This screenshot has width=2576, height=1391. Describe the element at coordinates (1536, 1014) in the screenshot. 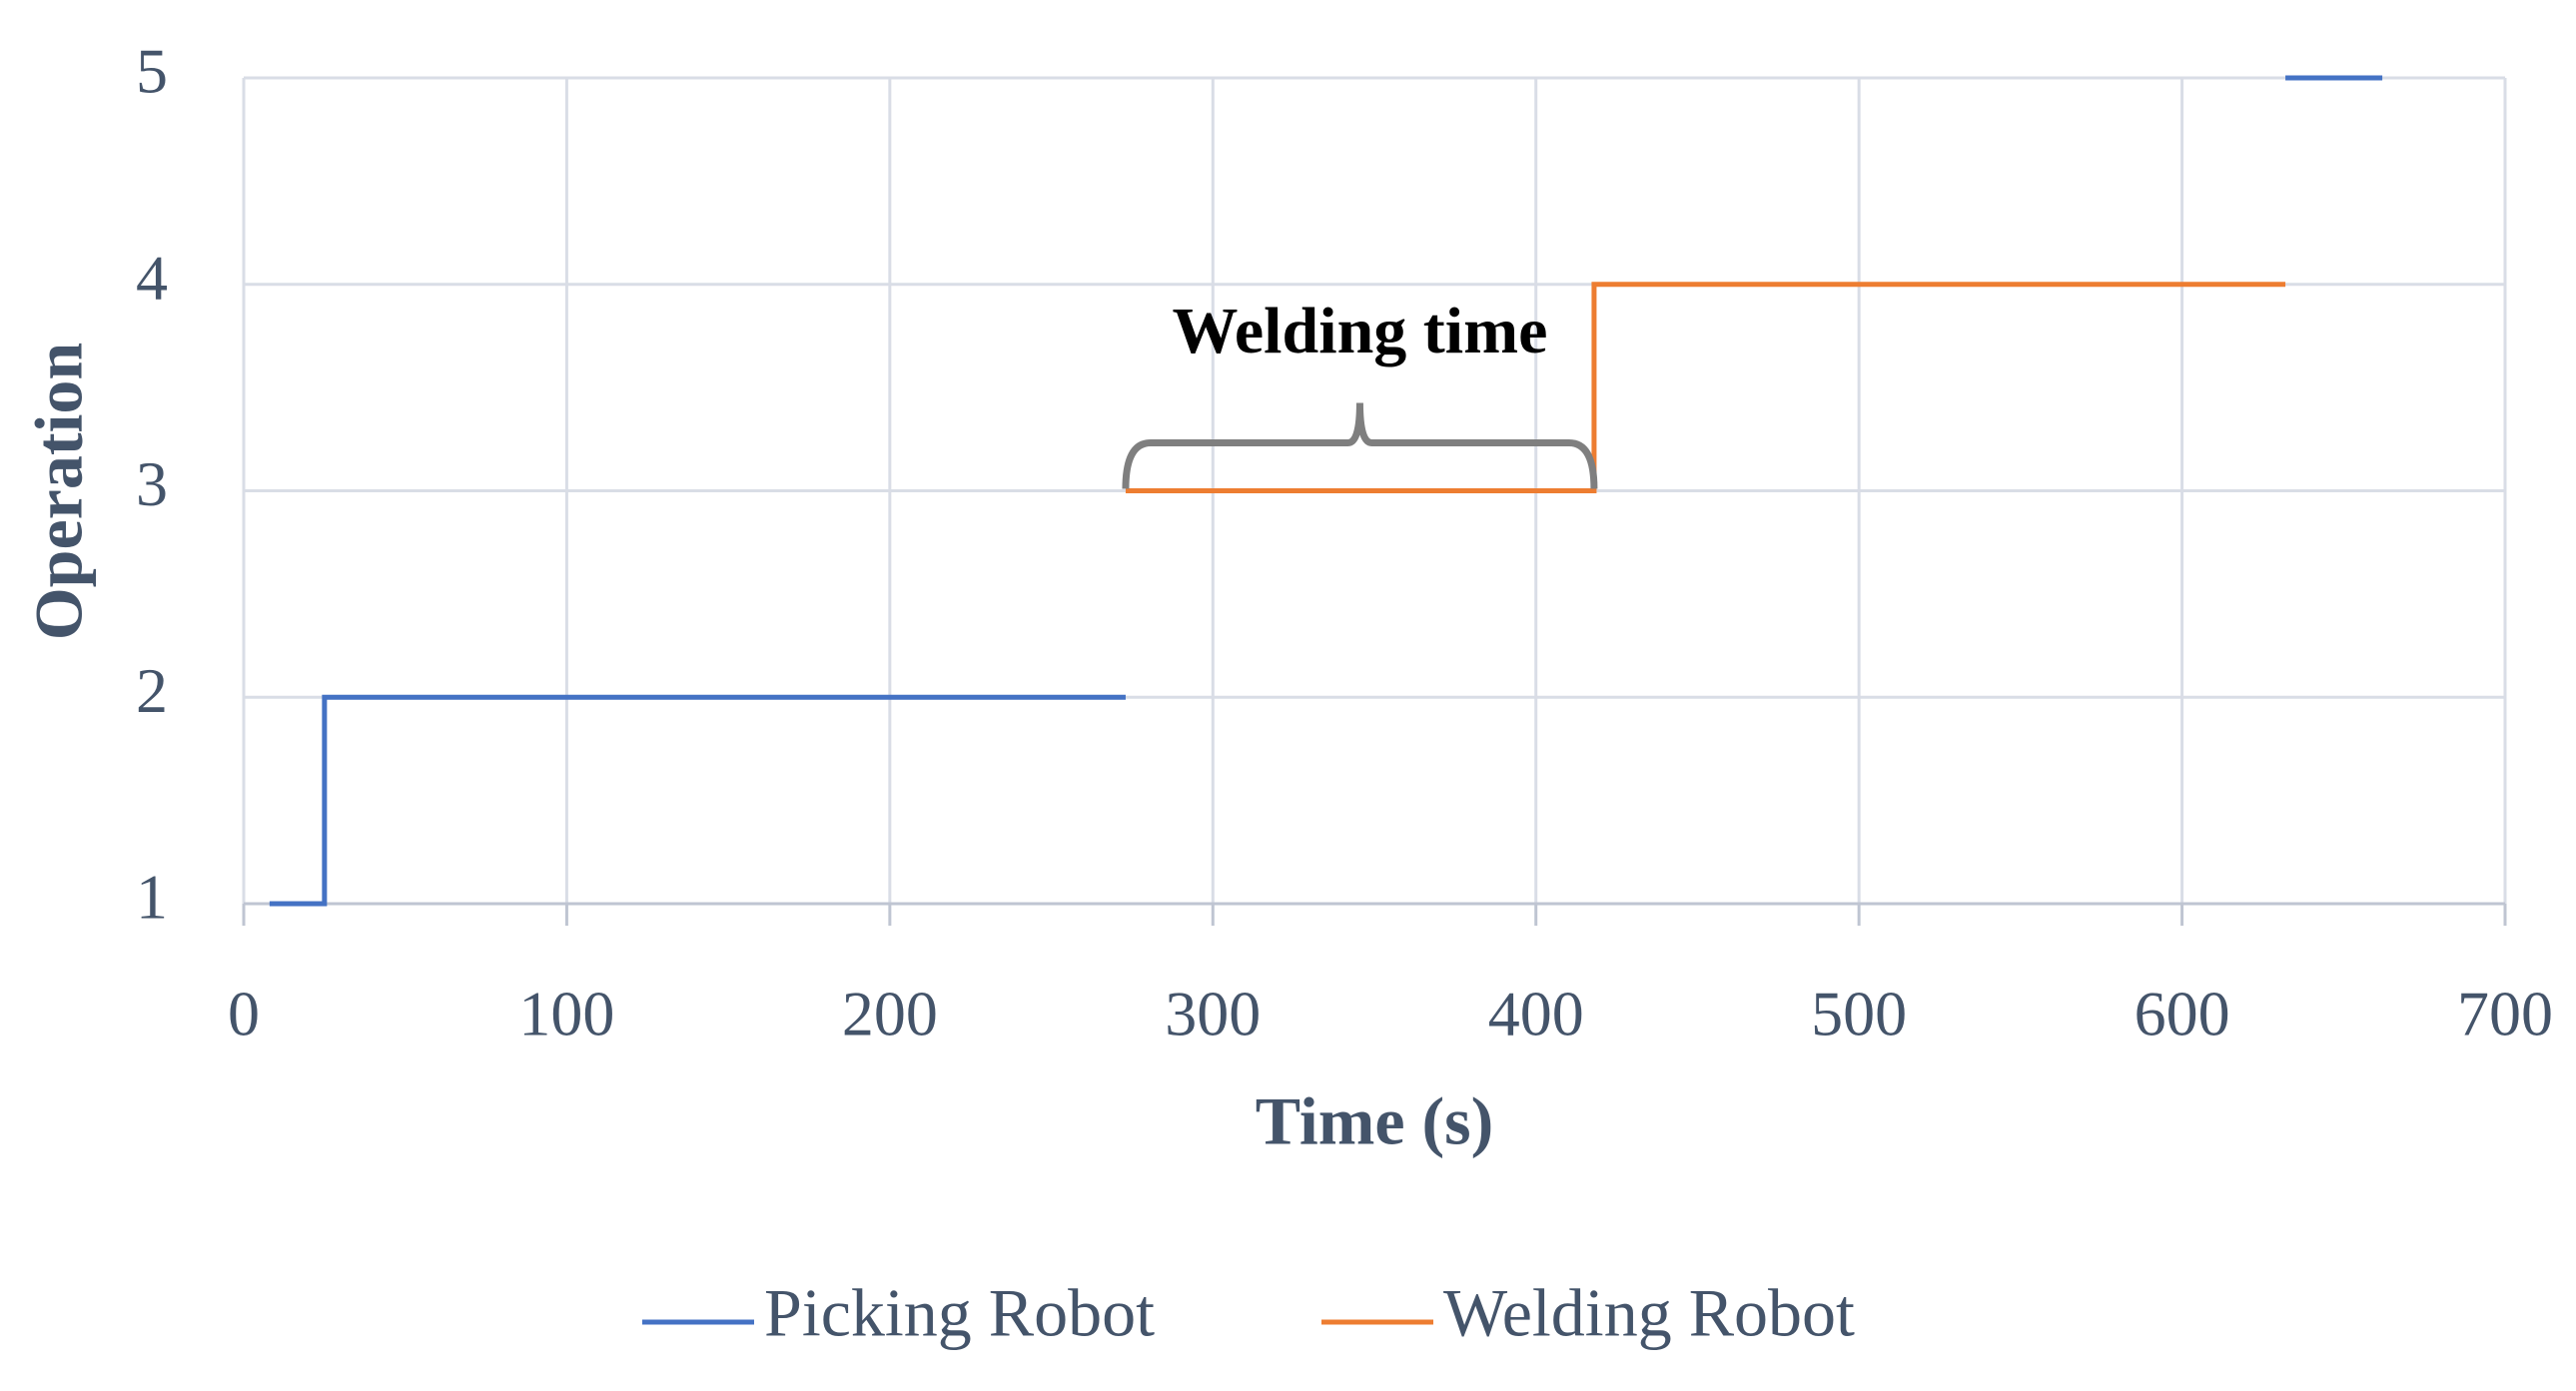

I see `x-tick-label: 400` at that location.